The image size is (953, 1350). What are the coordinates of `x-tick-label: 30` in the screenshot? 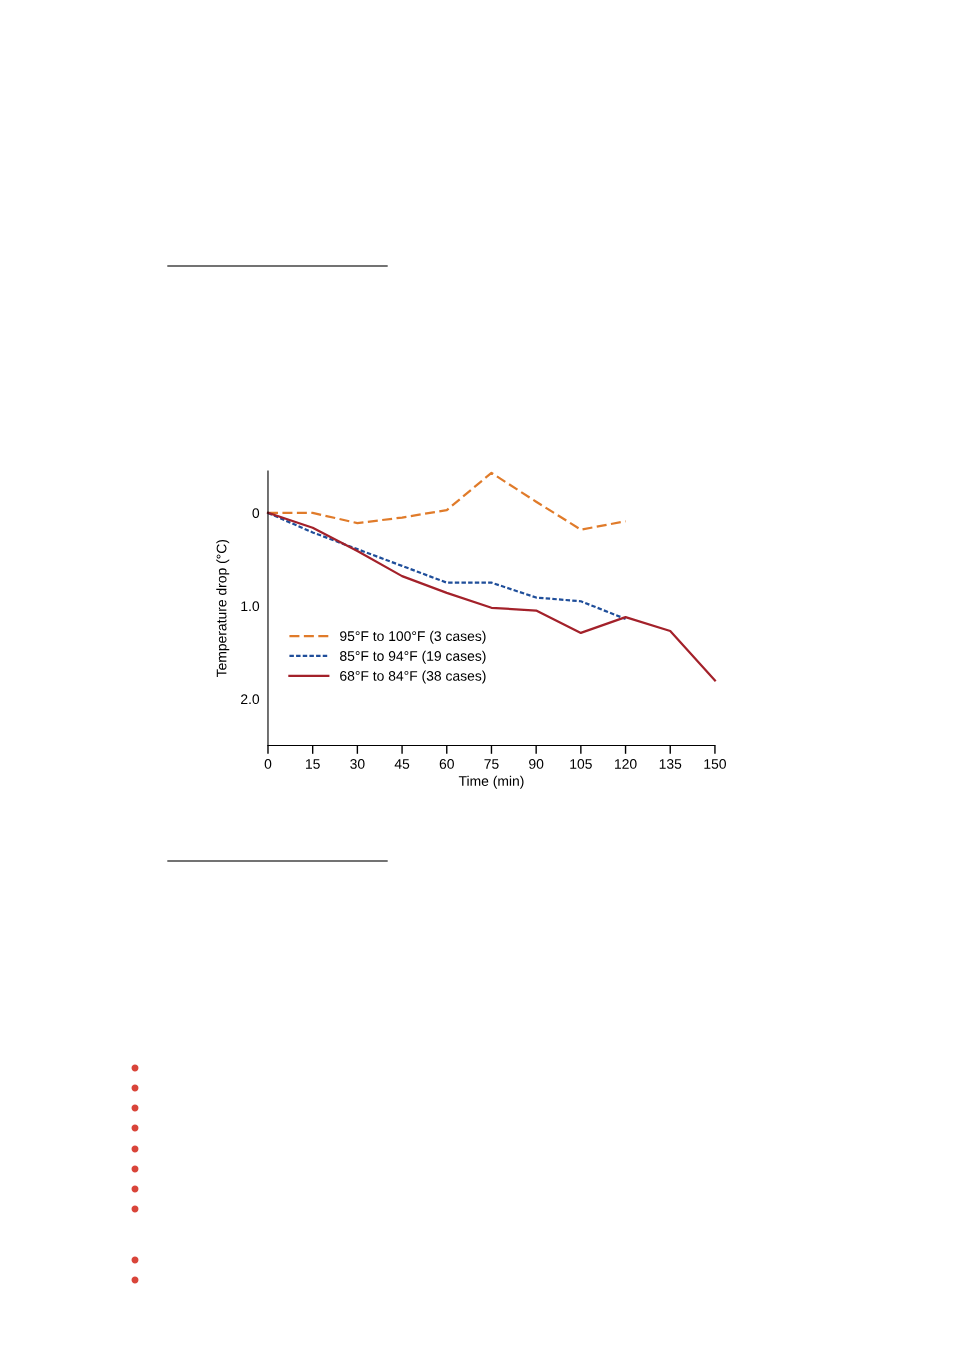 It's located at (357, 764).